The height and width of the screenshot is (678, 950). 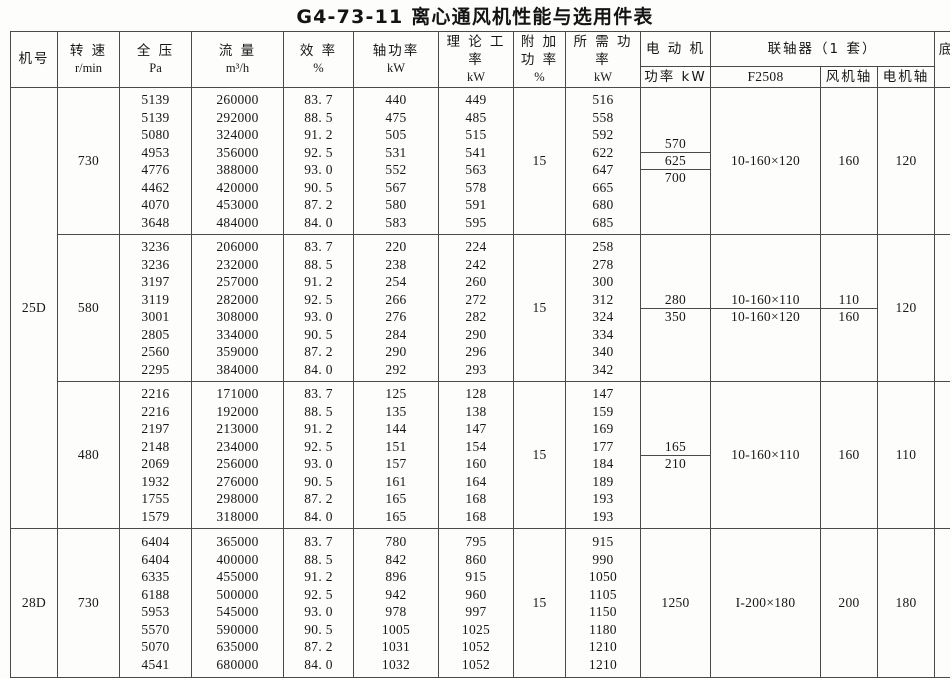 What do you see at coordinates (318, 300) in the screenshot?
I see `cell-efficiency-value: 92. 5` at bounding box center [318, 300].